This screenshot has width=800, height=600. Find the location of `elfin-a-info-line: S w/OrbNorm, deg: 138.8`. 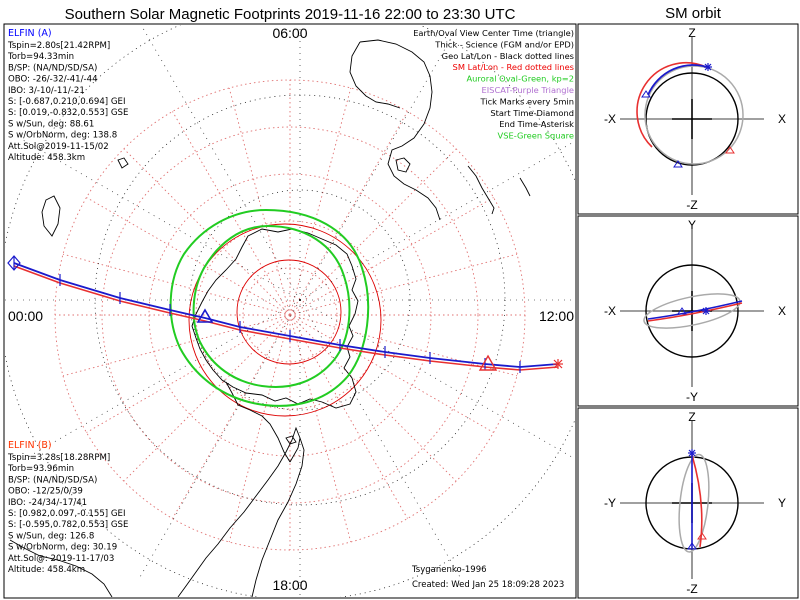

elfin-a-info-line: S w/OrbNorm, deg: 138.8 is located at coordinates (62, 136).